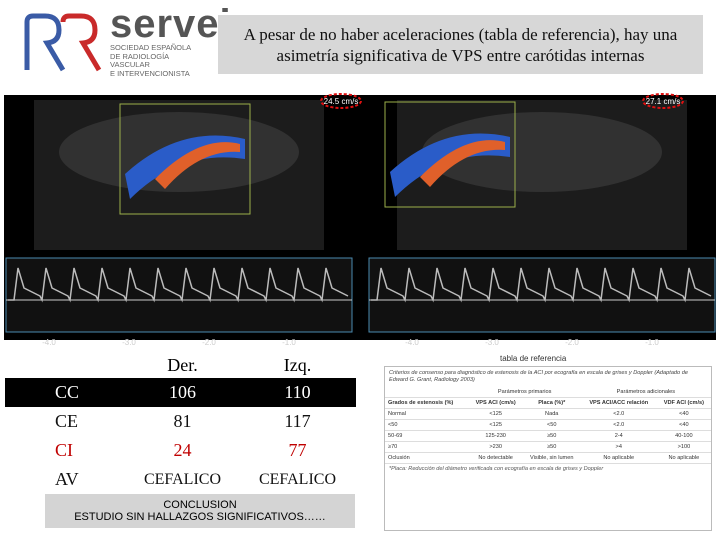 Image resolution: width=720 pixels, height=540 pixels. I want to click on logo-line: SOCIEDAD ESPAÑOLA, so click(151, 47).